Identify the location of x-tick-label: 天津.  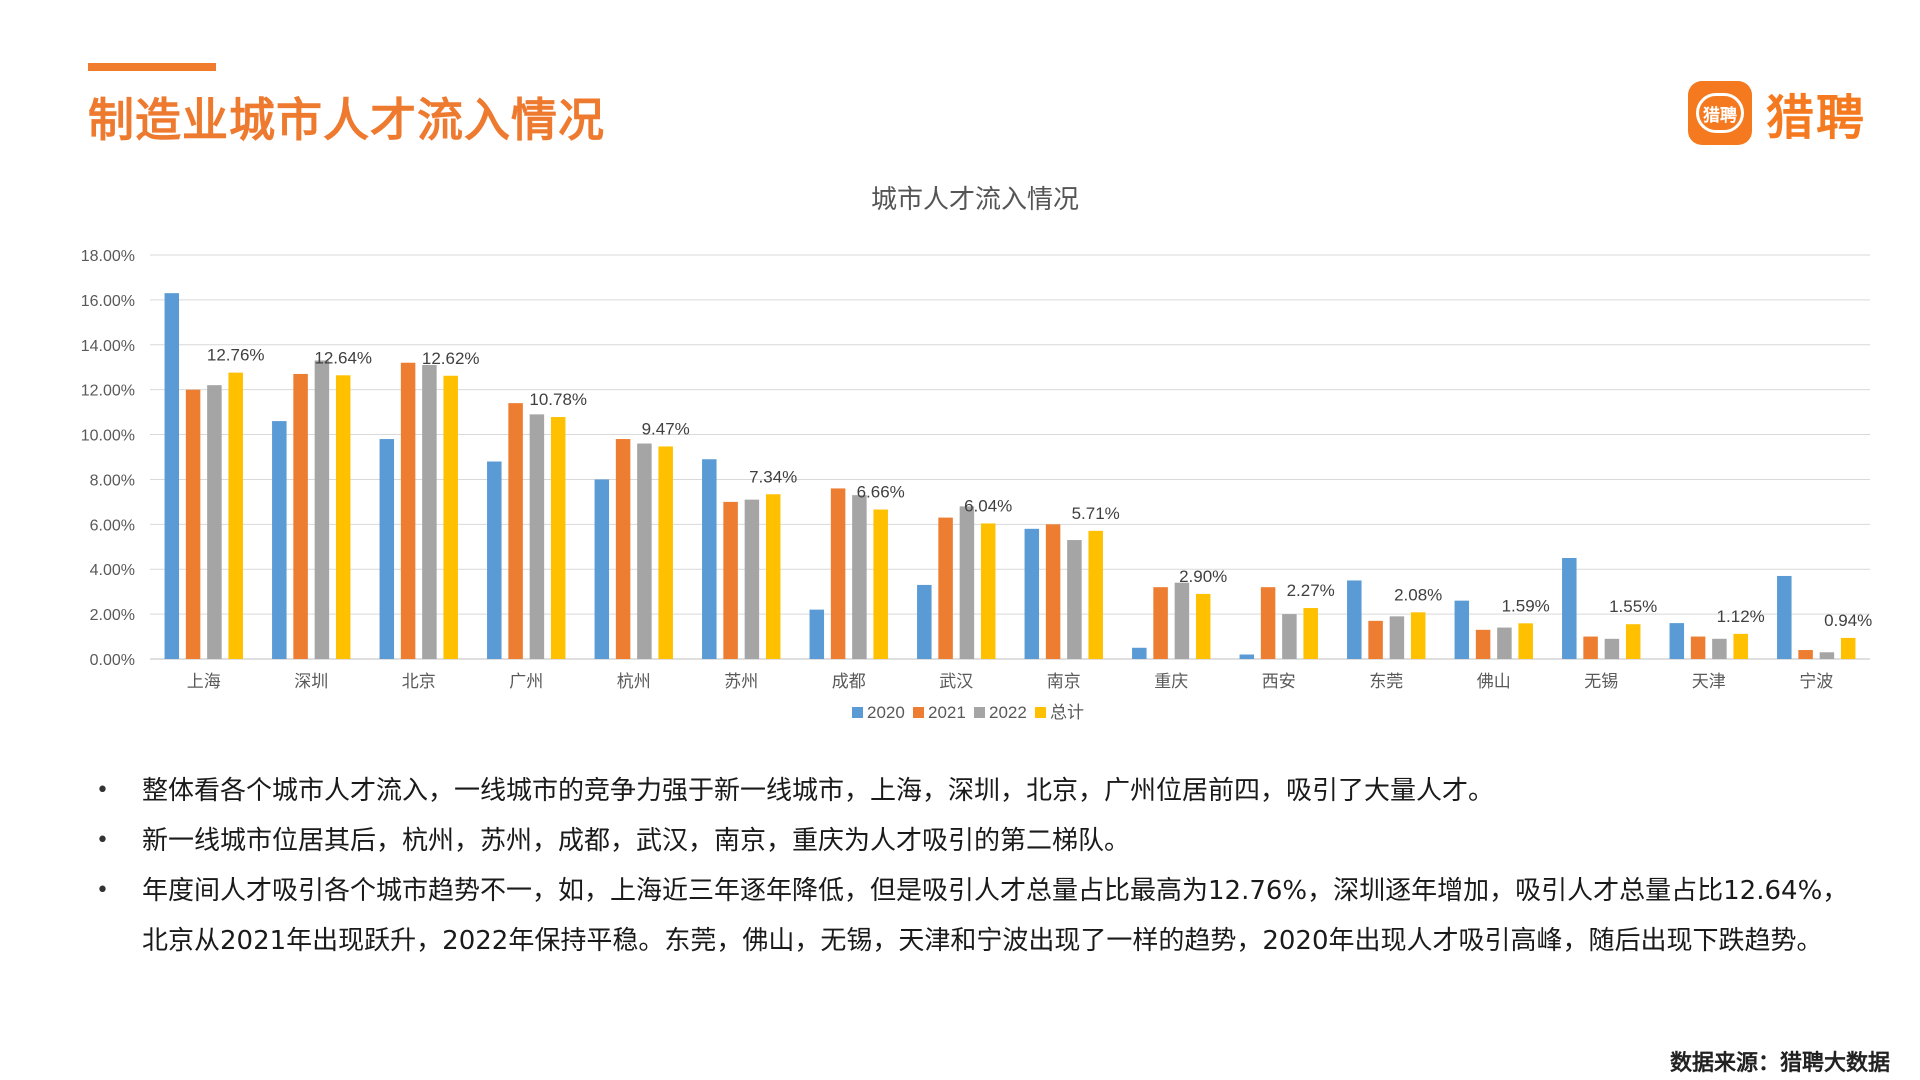
(1709, 682).